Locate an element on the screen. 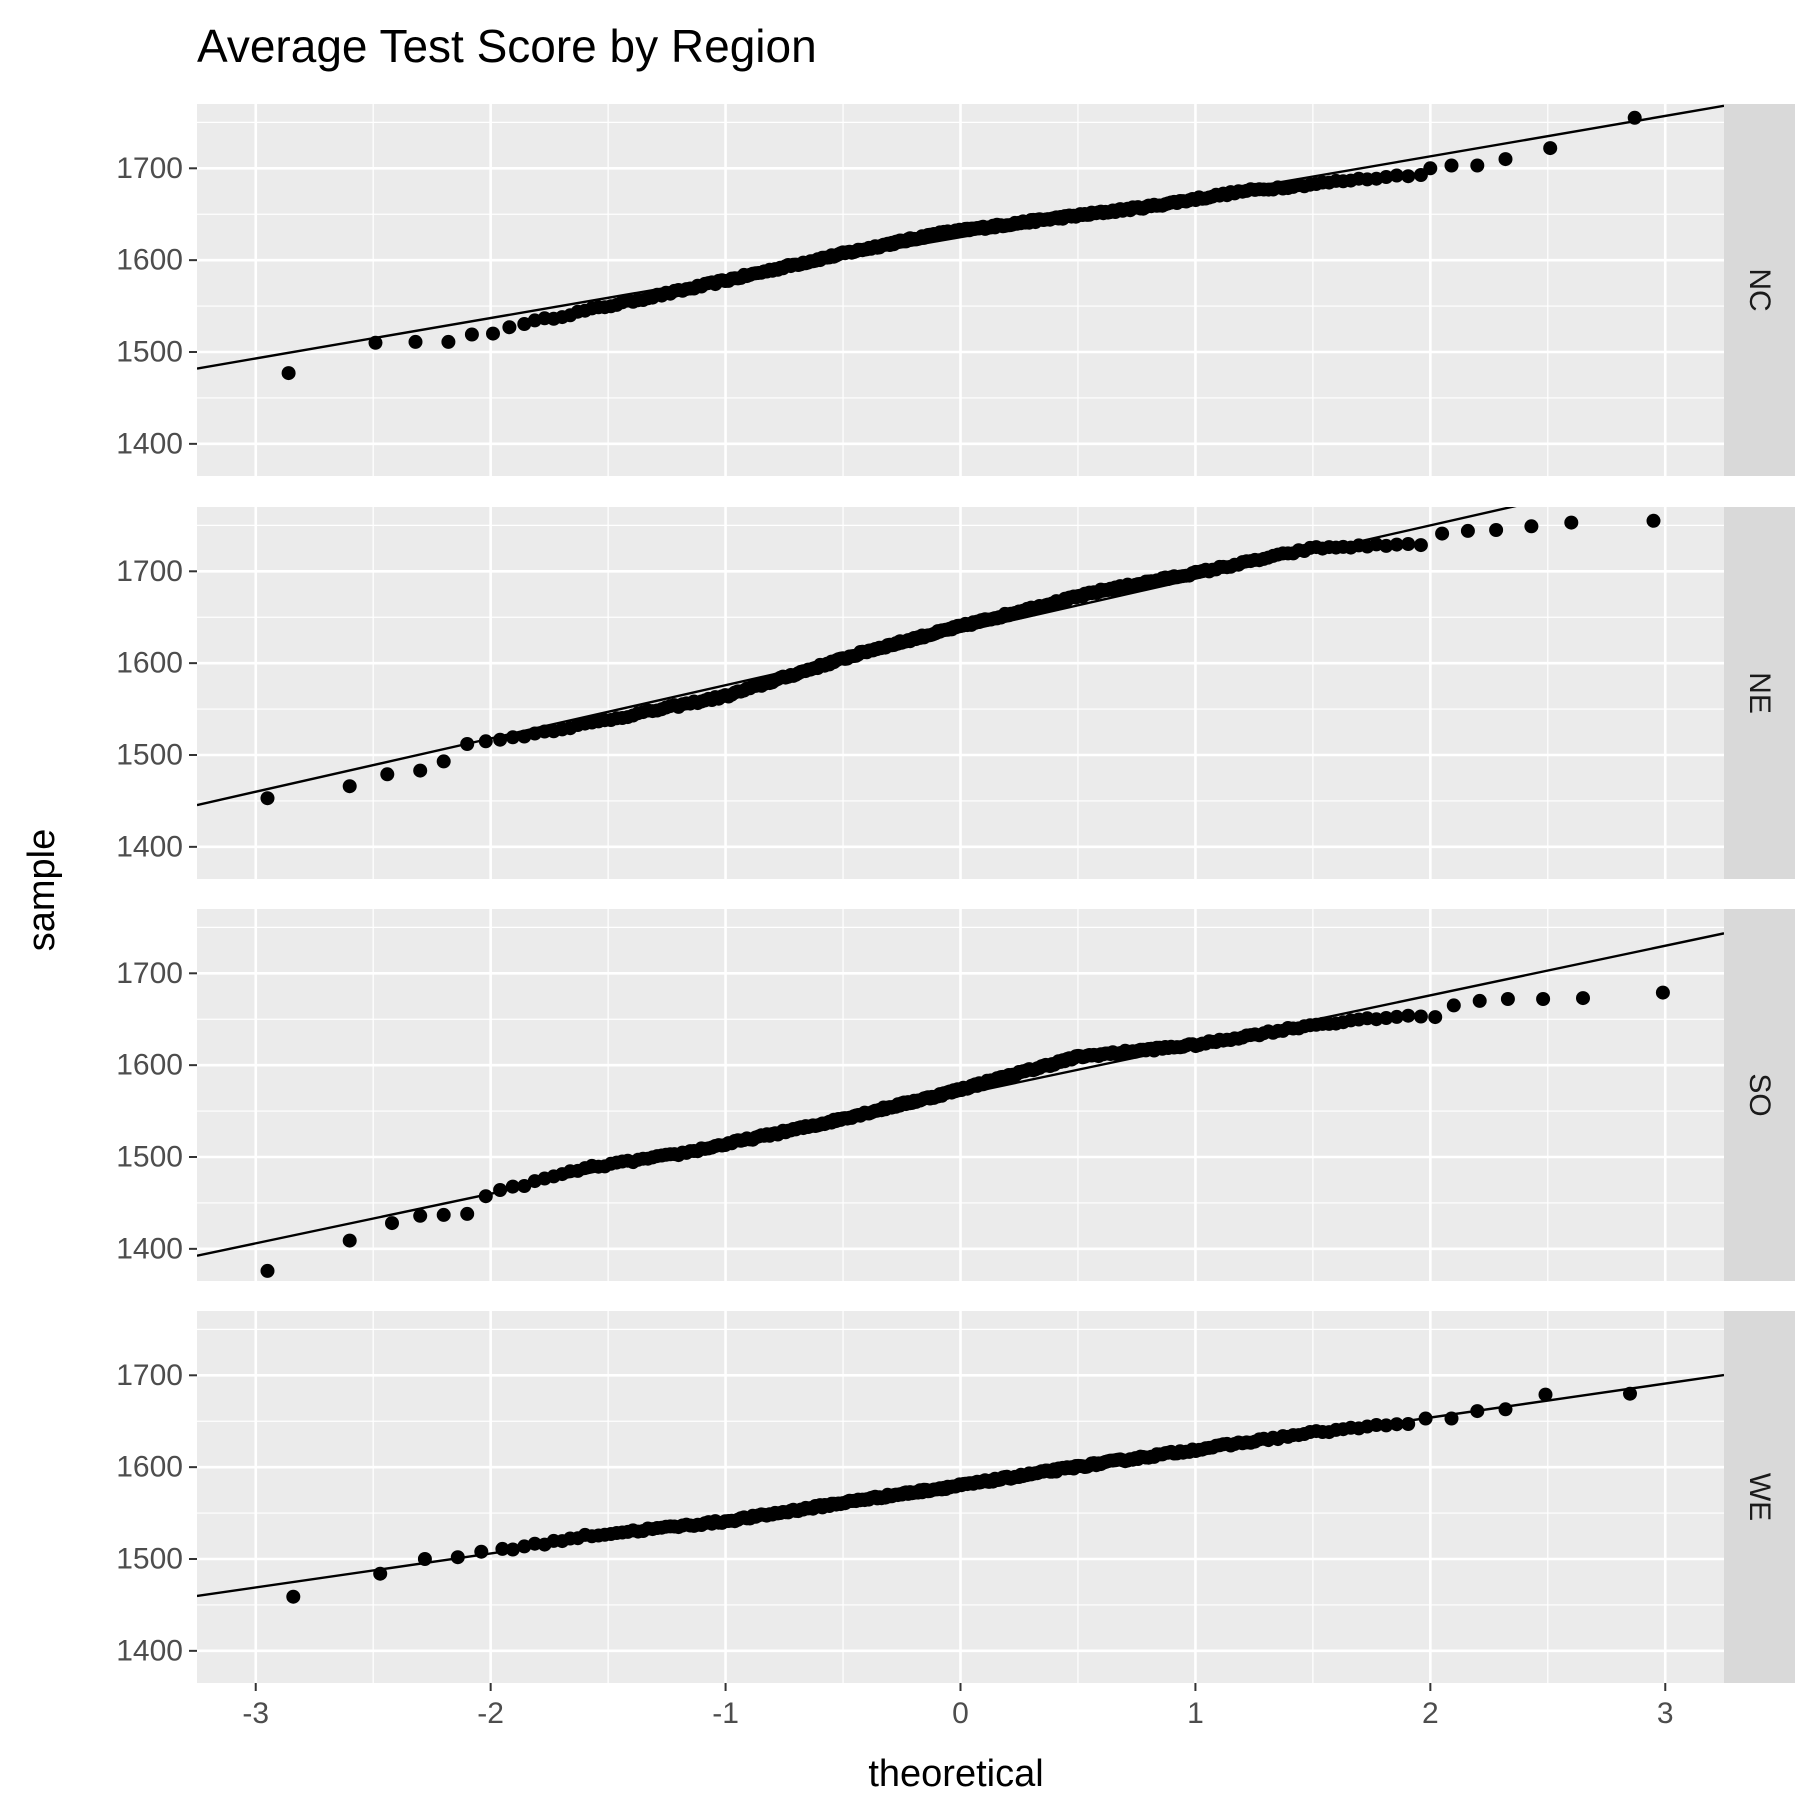 This screenshot has width=1800, height=1800. x-tick-label: 0 is located at coordinates (960, 1713).